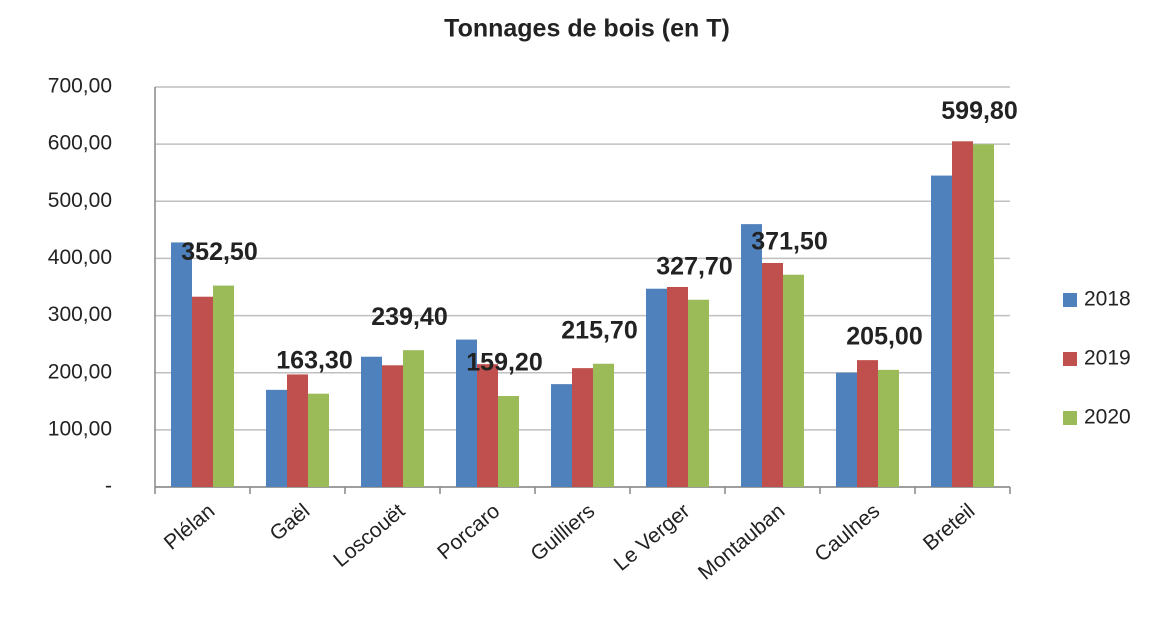 The image size is (1167, 639). I want to click on data-label: 371,50, so click(789, 241).